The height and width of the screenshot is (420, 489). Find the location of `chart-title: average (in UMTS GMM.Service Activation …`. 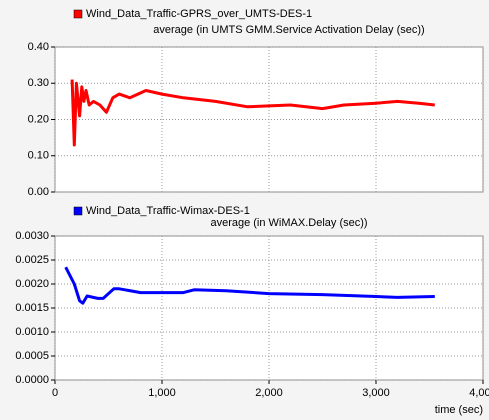

chart-title: average (in UMTS GMM.Service Activation … is located at coordinates (288, 30).